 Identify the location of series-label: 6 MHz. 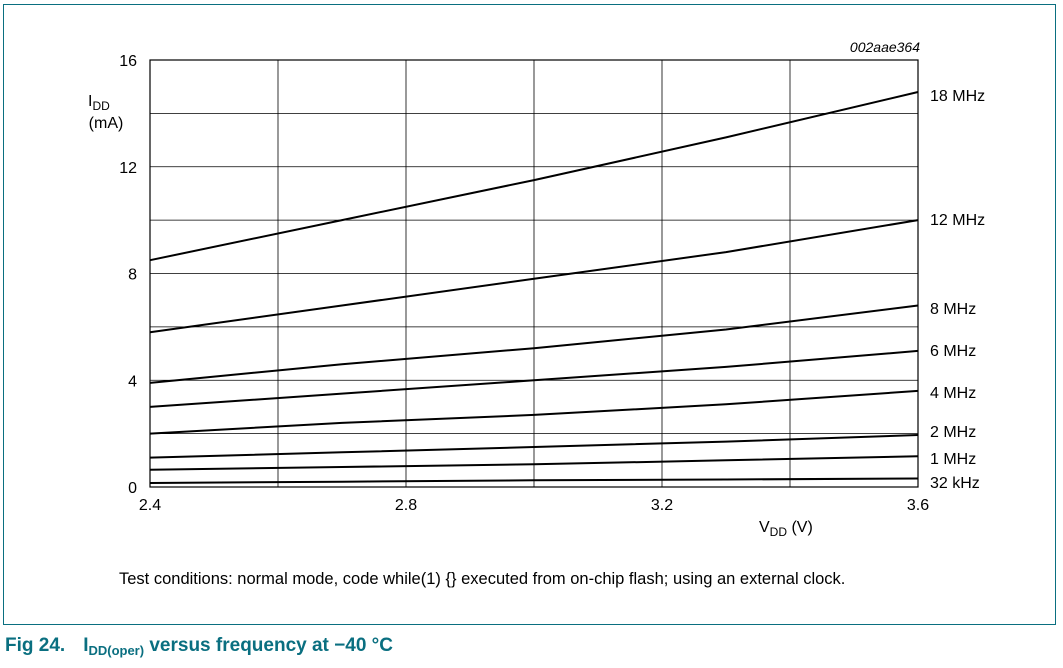
(953, 351).